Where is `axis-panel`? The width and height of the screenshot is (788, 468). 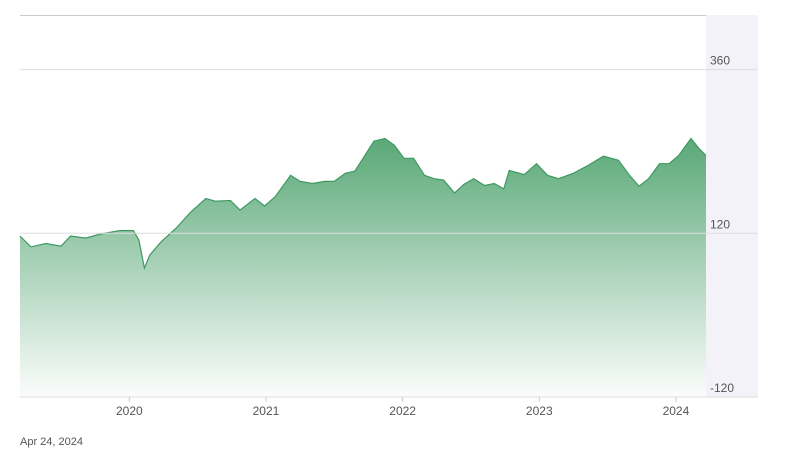 axis-panel is located at coordinates (732, 206).